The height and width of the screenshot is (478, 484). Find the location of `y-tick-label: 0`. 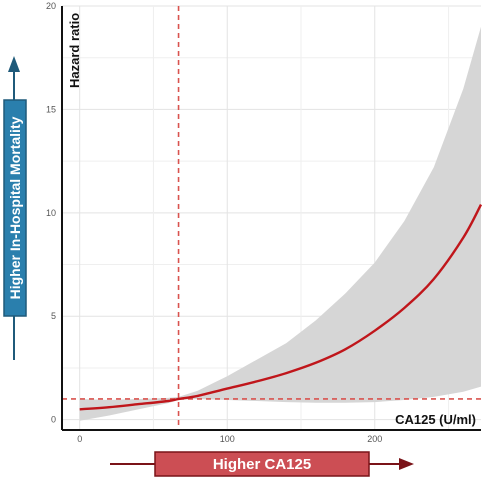

y-tick-label: 0 is located at coordinates (53, 420).